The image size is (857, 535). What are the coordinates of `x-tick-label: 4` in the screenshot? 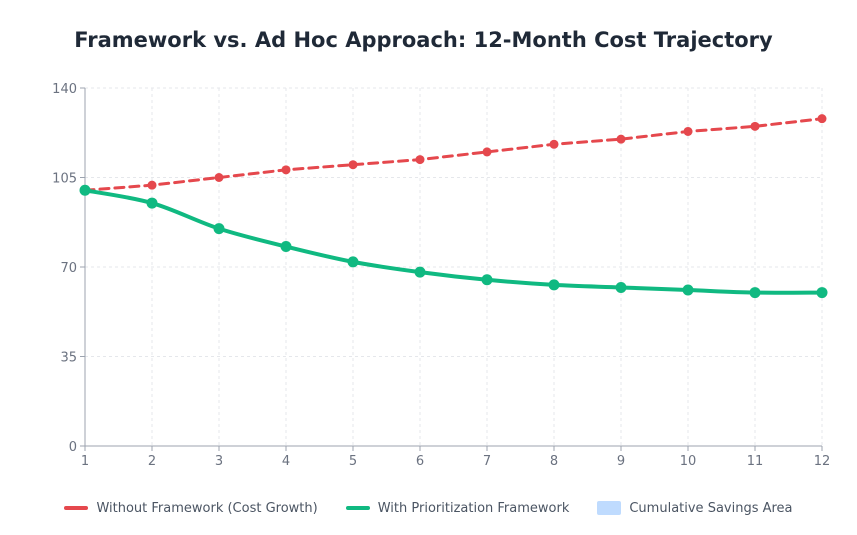 It's located at (286, 461).